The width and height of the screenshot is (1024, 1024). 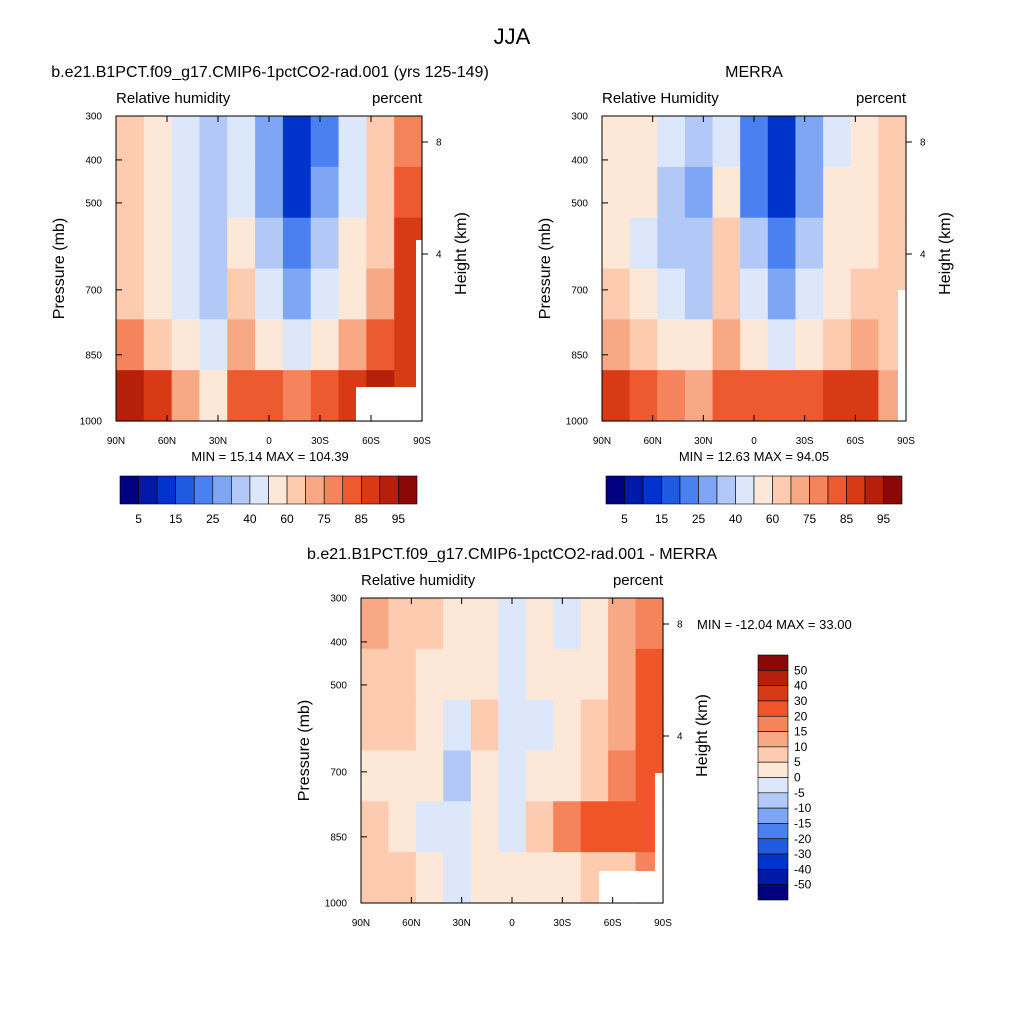 What do you see at coordinates (663, 923) in the screenshot?
I see `x-tick-label: 90S` at bounding box center [663, 923].